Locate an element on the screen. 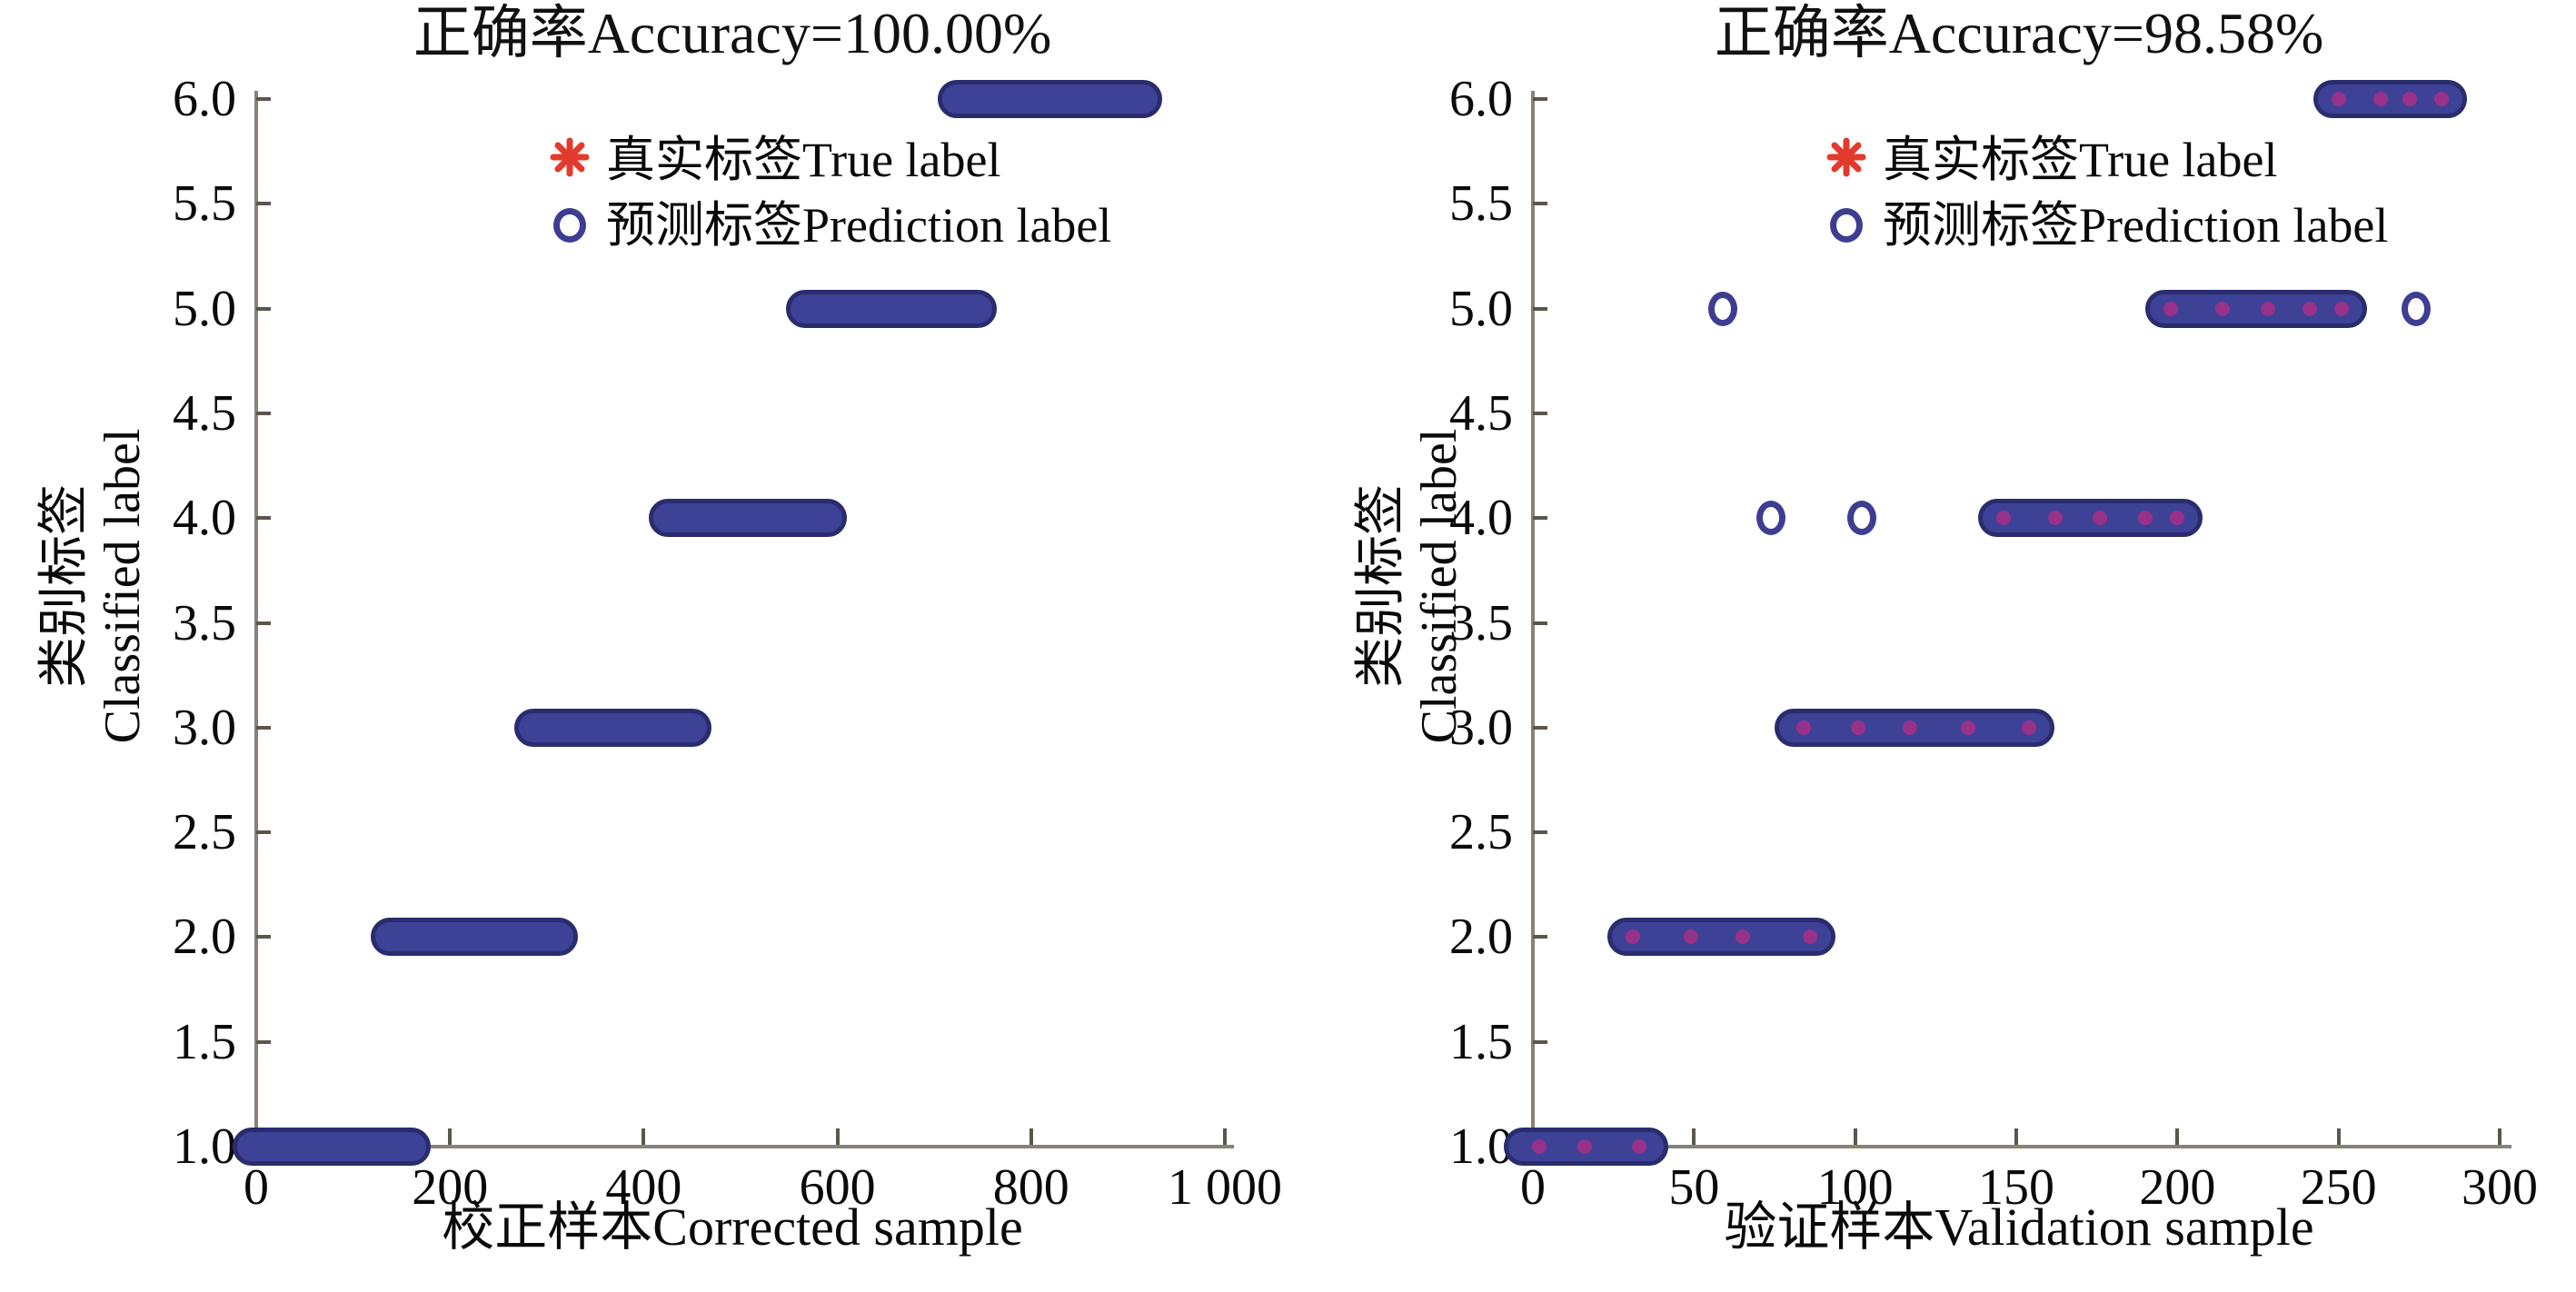 The width and height of the screenshot is (2576, 1292). x-tick-label: 400 is located at coordinates (644, 1187).